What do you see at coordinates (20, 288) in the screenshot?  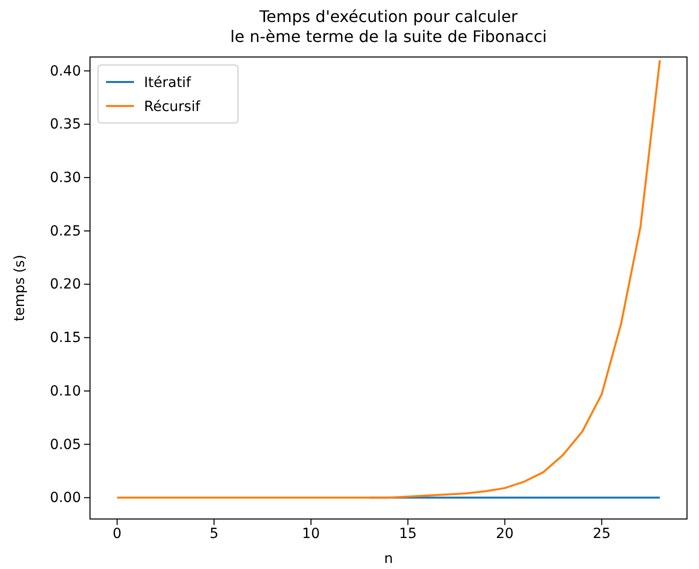 I see `y-axis-title: temps (s)` at bounding box center [20, 288].